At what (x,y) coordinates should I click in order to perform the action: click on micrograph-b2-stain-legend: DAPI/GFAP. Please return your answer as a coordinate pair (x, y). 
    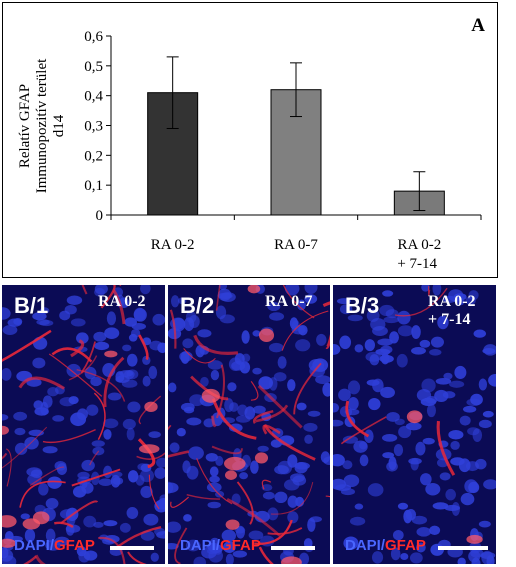
    Looking at the image, I should click on (220, 545).